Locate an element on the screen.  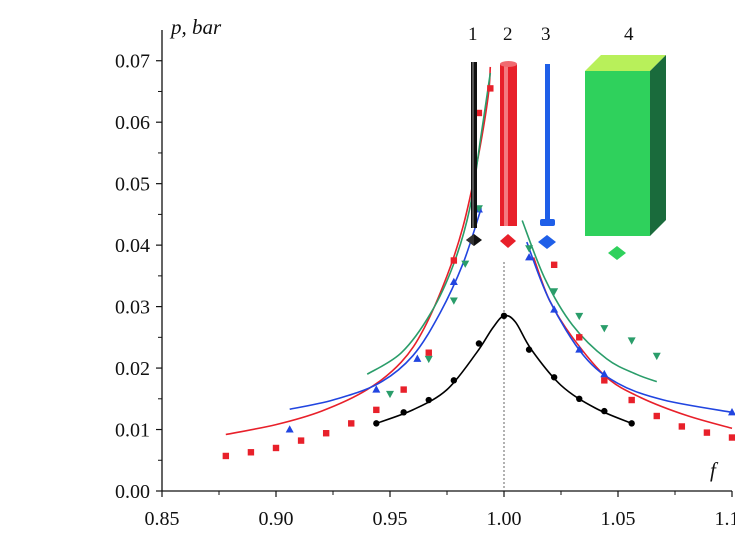
x-tick-label: 1.05 is located at coordinates (618, 519).